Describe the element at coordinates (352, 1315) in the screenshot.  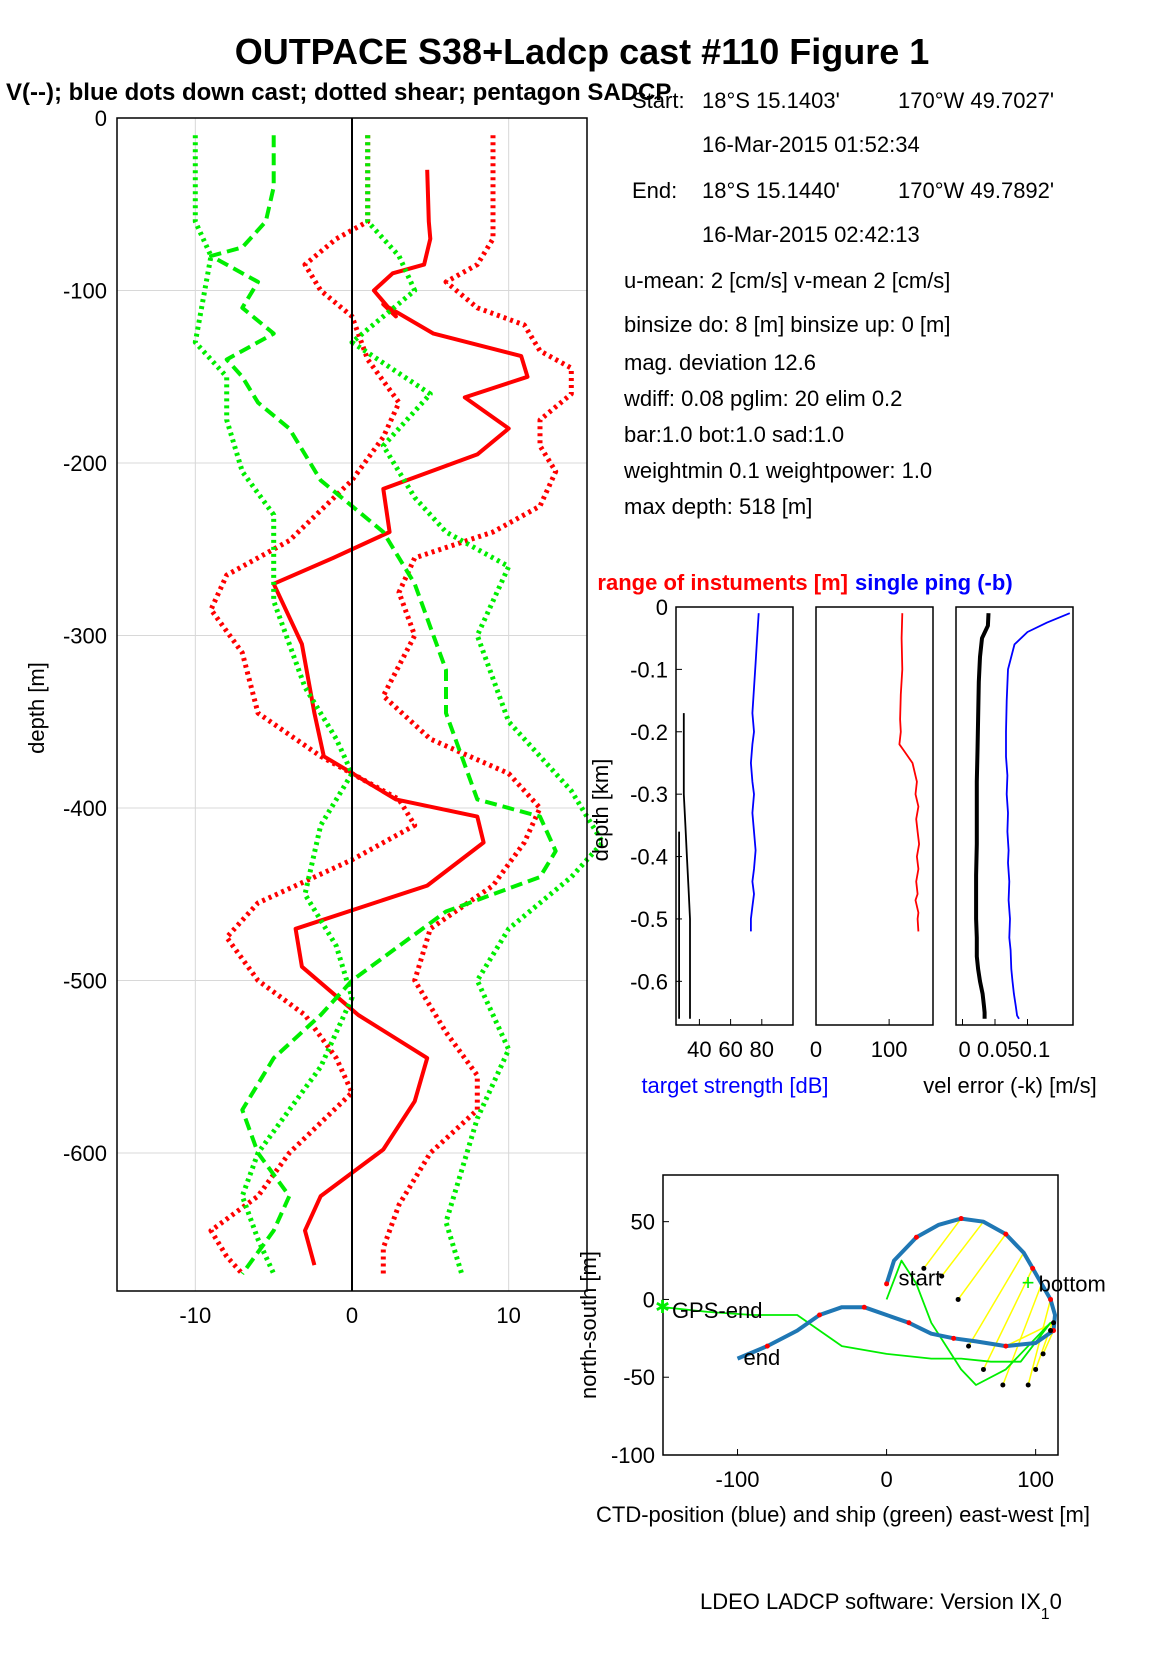
I see `x-tick-label: 0` at that location.